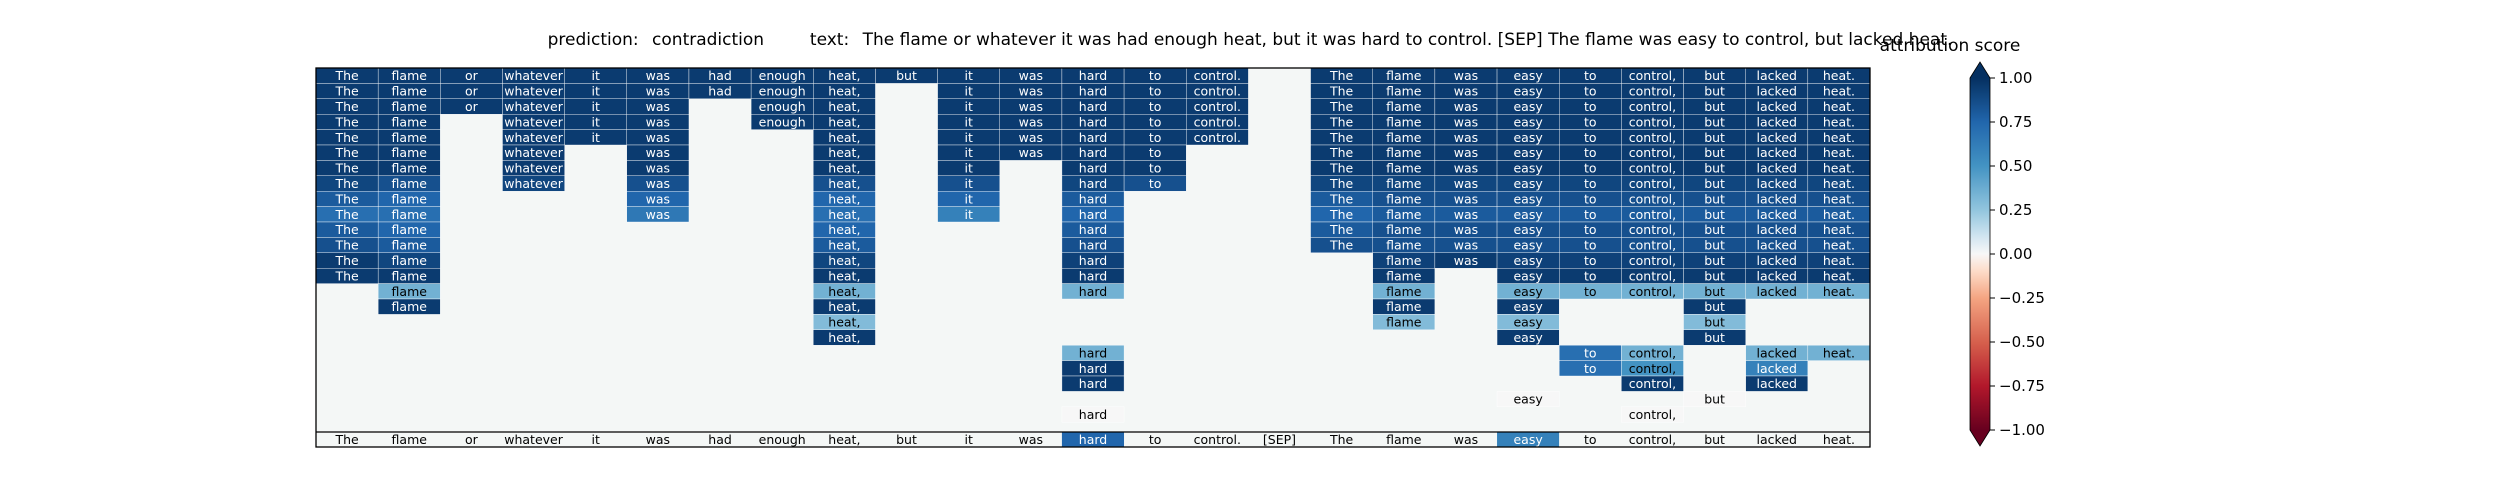 This screenshot has height=500, width=2500. I want to click on prediction-value: contradiction, so click(708, 40).